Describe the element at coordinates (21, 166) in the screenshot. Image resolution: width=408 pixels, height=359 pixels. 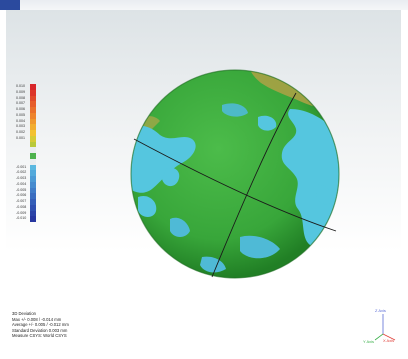
I see `legend-label: -0.001` at that location.